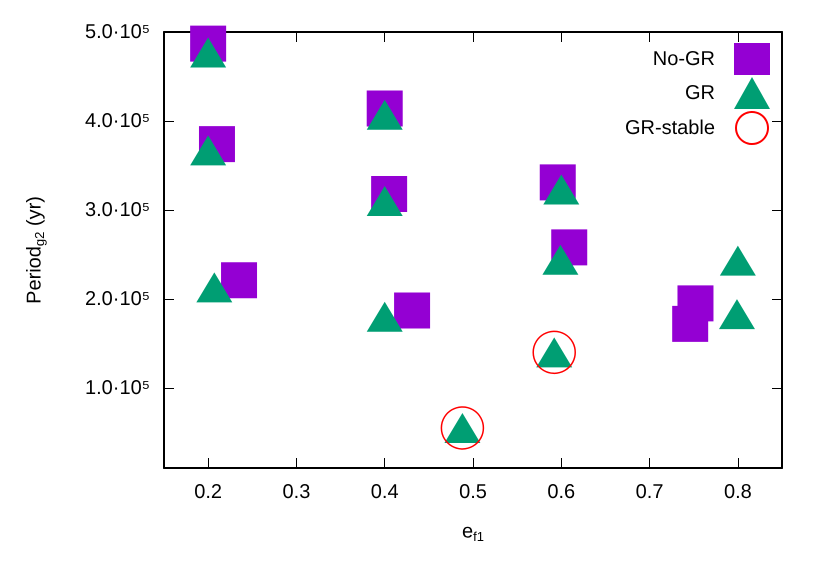 Image resolution: width=830 pixels, height=581 pixels. Describe the element at coordinates (296, 492) in the screenshot. I see `x-tick-label: 0.3` at that location.